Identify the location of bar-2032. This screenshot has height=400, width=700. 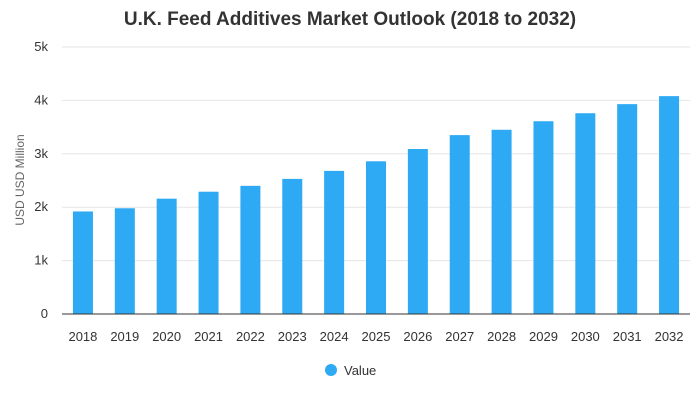
(669, 205).